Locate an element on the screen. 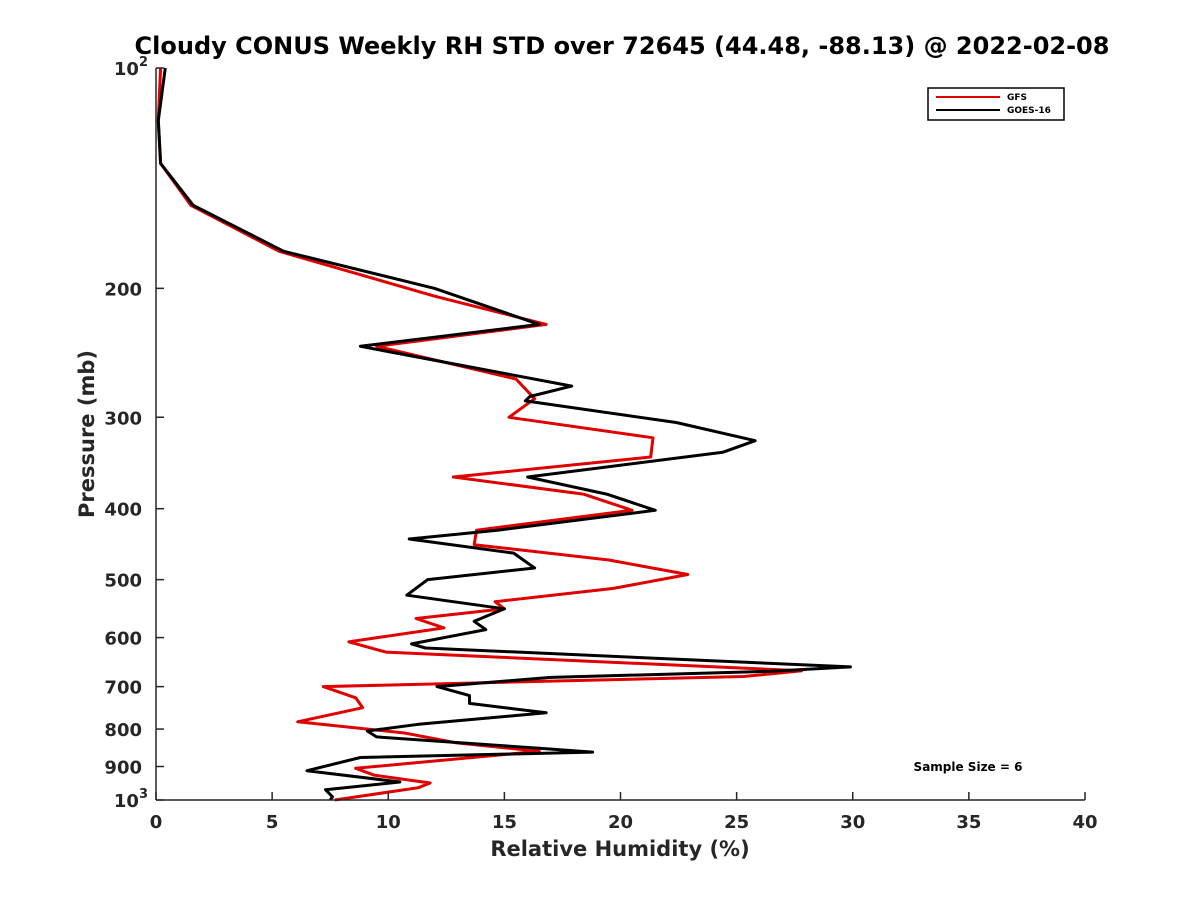 This screenshot has height=900, width=1200. legend-label-gfs: GFS is located at coordinates (1017, 98).